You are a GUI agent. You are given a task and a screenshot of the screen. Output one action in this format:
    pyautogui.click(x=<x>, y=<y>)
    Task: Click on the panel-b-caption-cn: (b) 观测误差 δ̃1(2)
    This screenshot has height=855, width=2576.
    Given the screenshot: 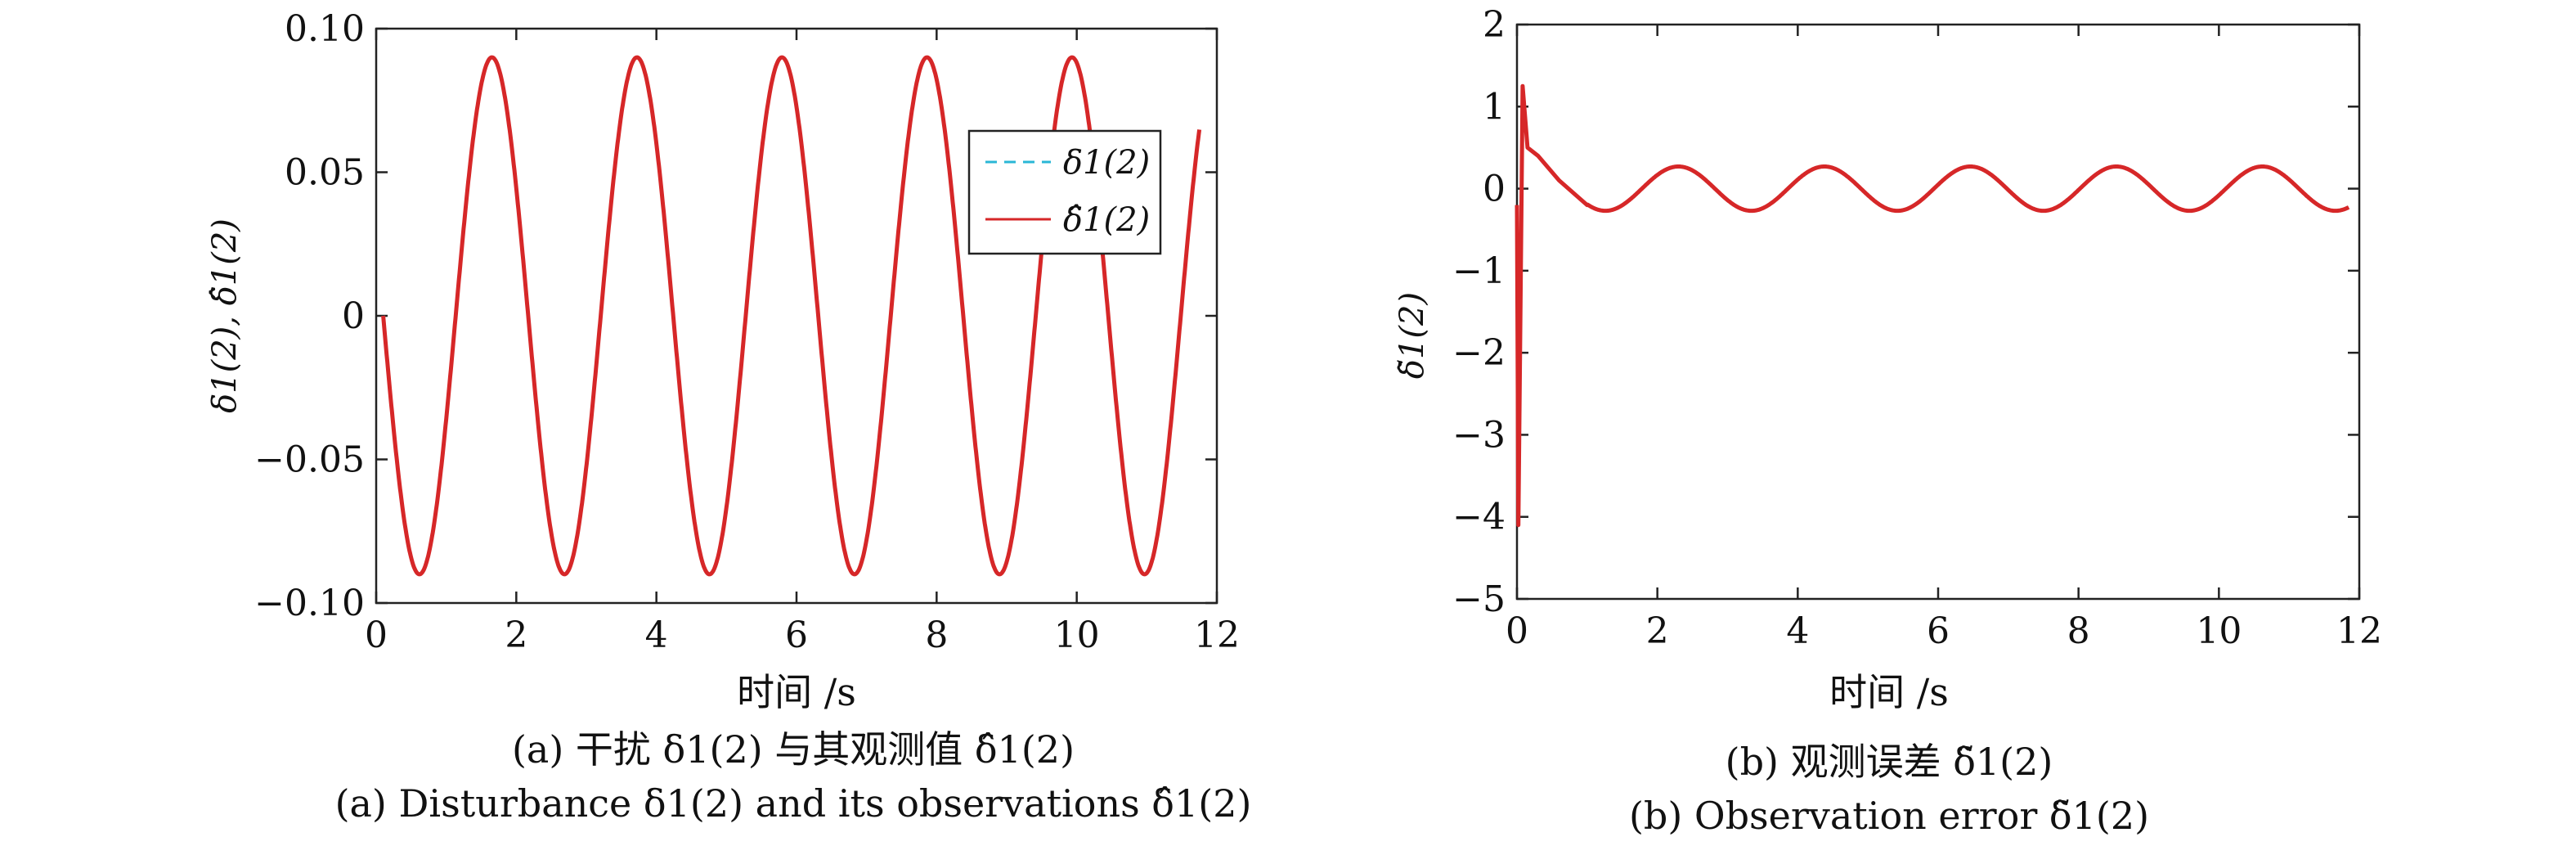 What is the action you would take?
    pyautogui.click(x=1889, y=762)
    